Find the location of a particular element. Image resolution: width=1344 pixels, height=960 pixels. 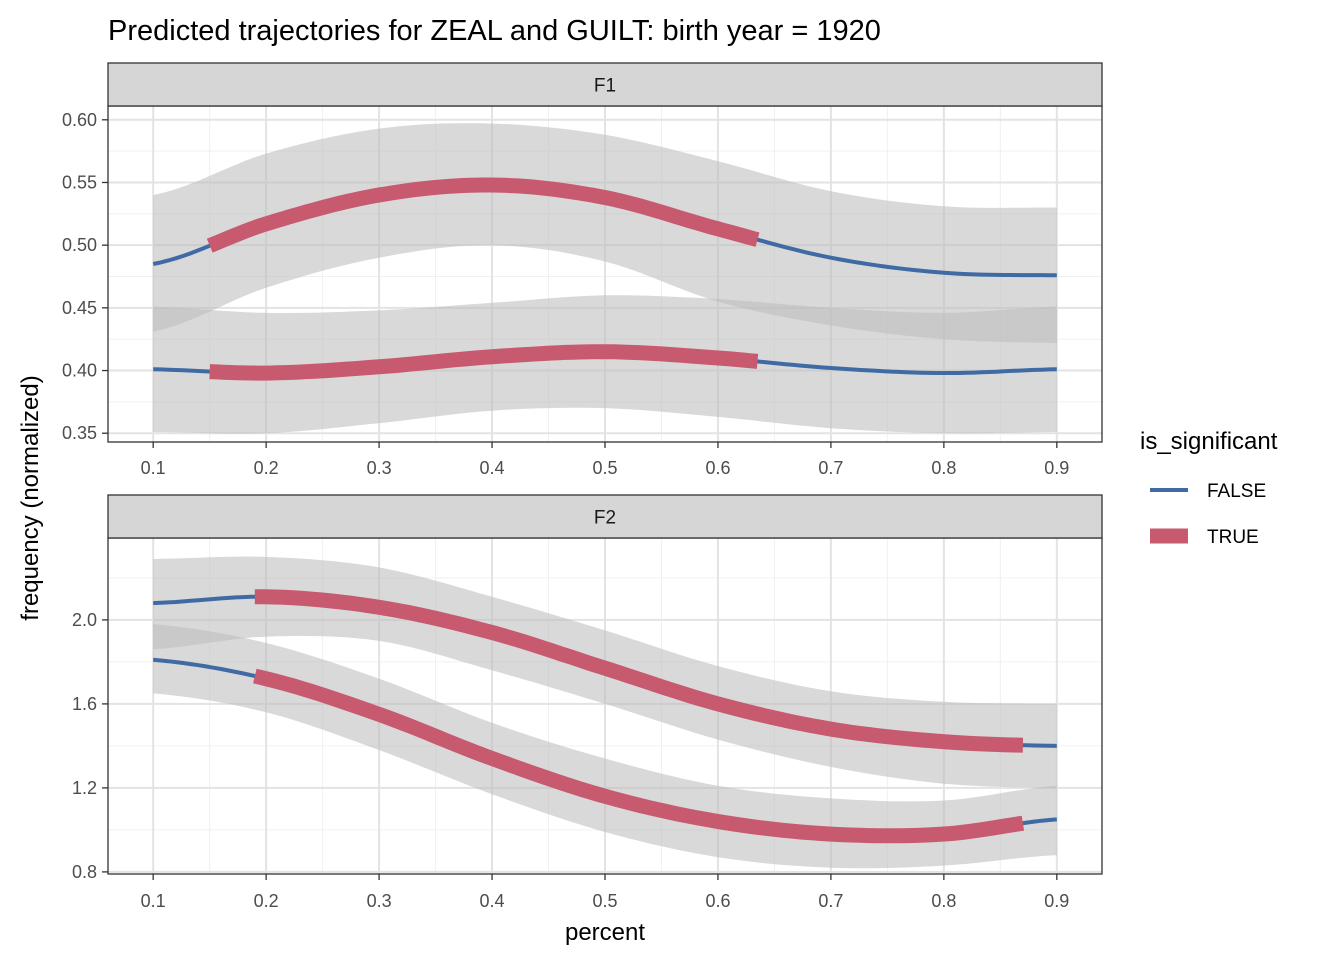

y-axis-title: frequency (normalized) is located at coordinates (30, 497).